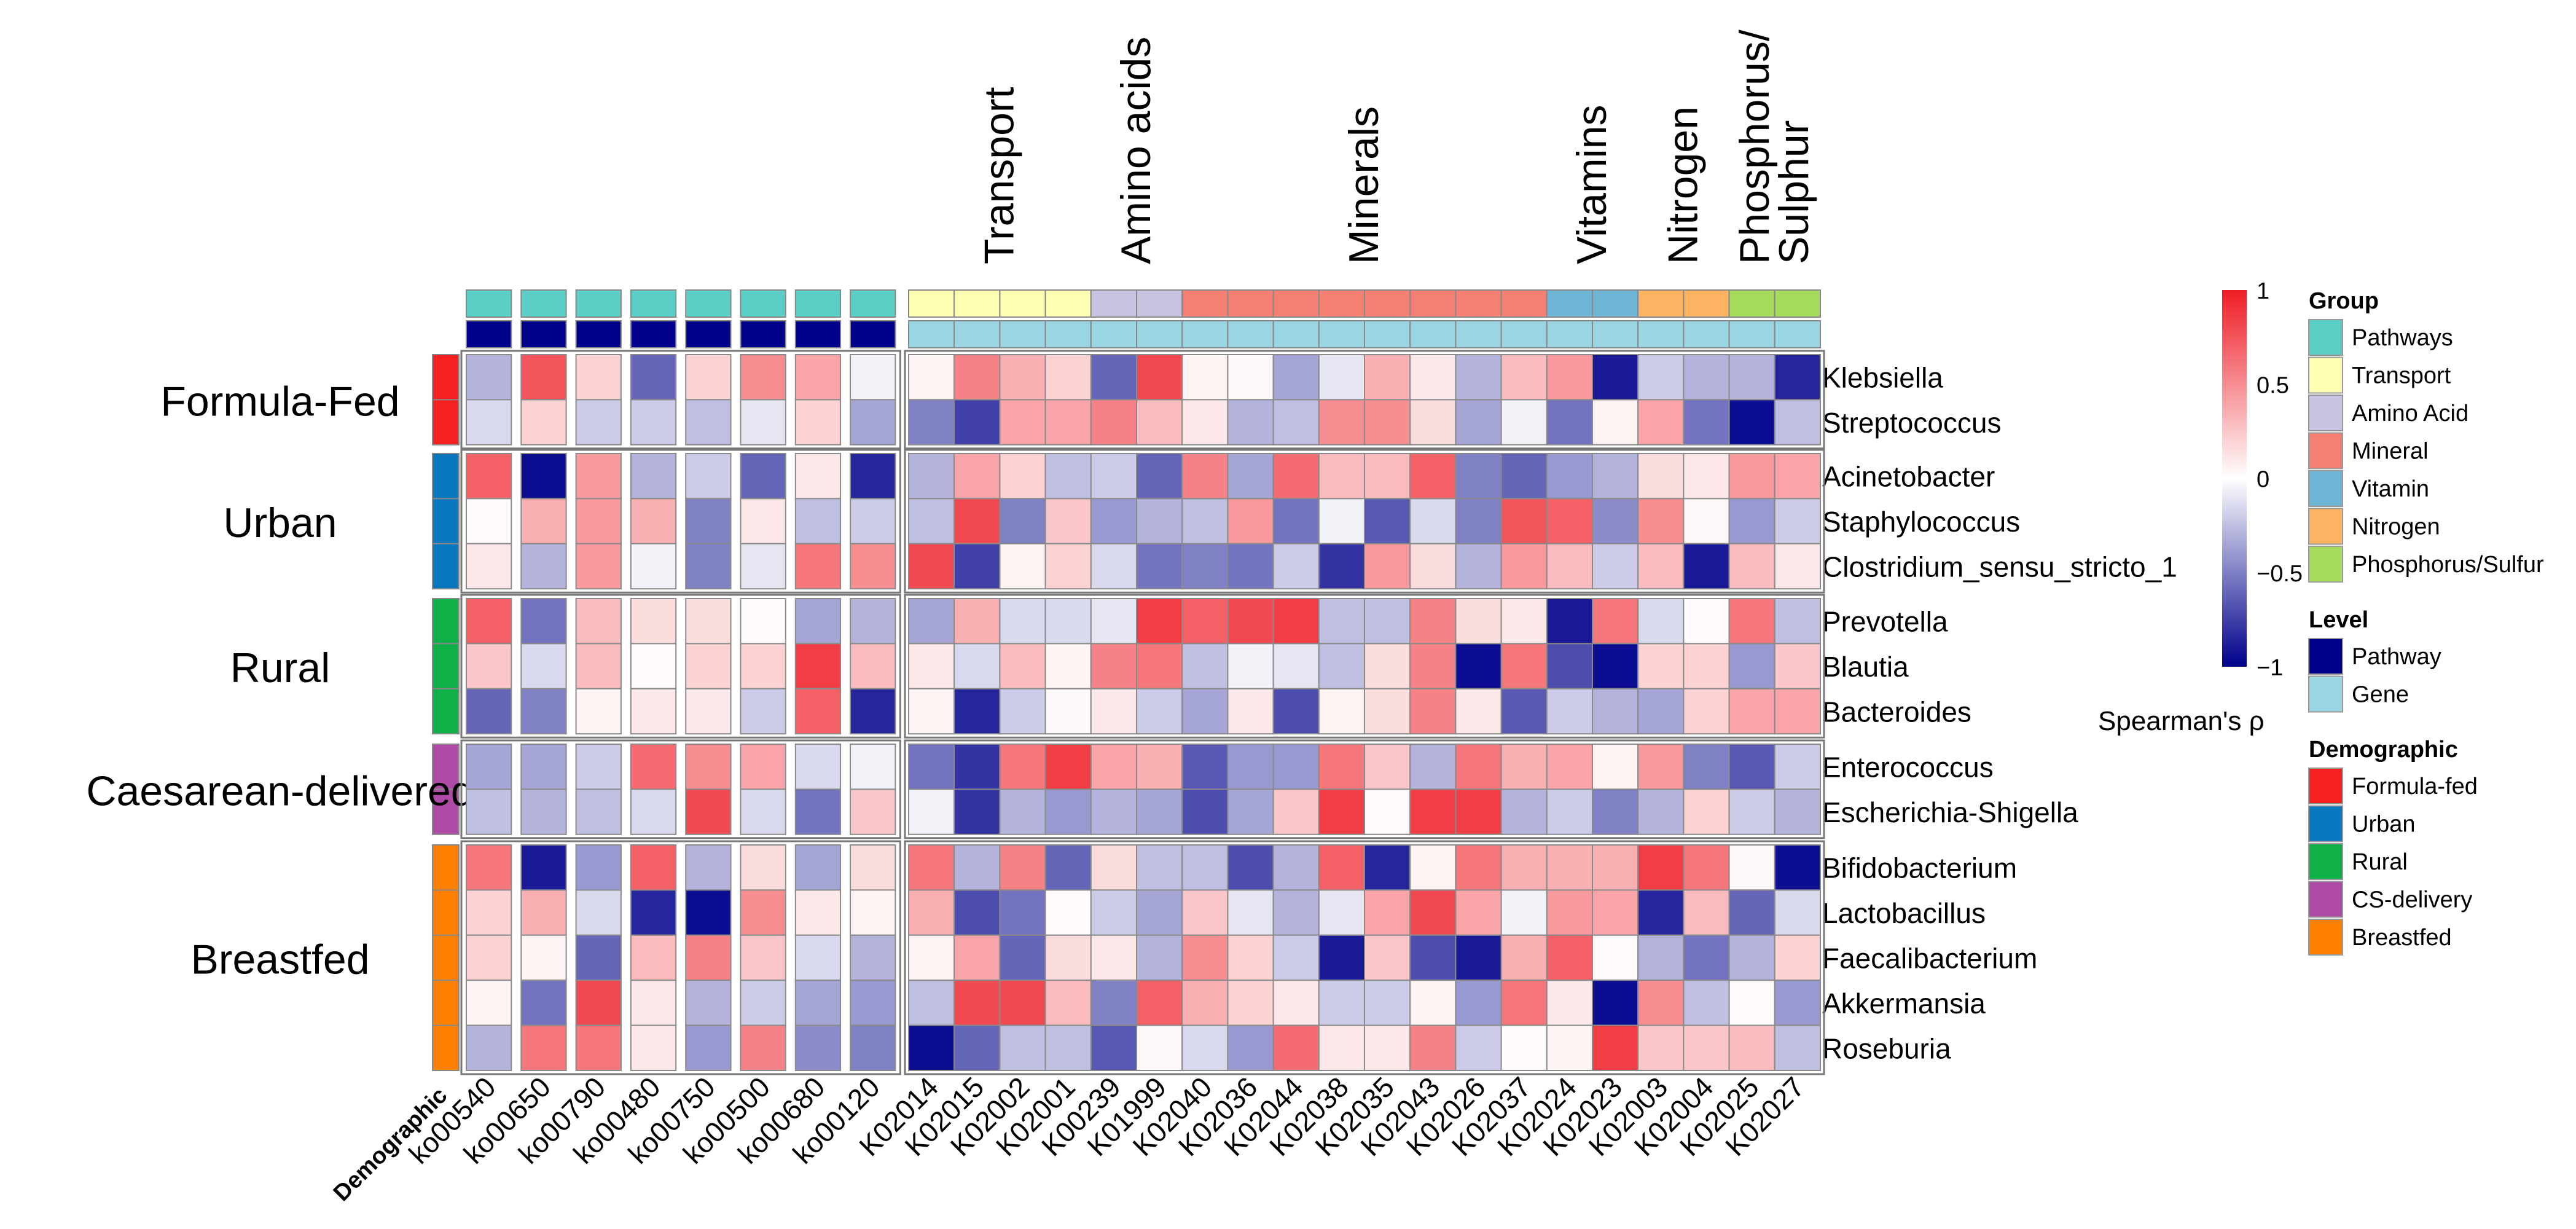  I want to click on row-label: Clostridium_sensu_stricto_1, so click(1999, 567).